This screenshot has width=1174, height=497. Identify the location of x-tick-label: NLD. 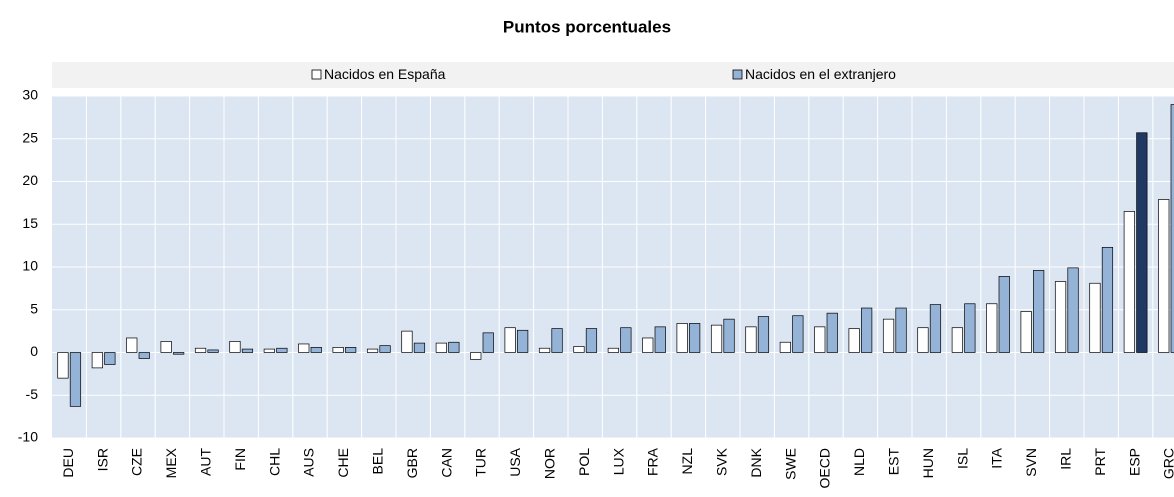
(859, 462).